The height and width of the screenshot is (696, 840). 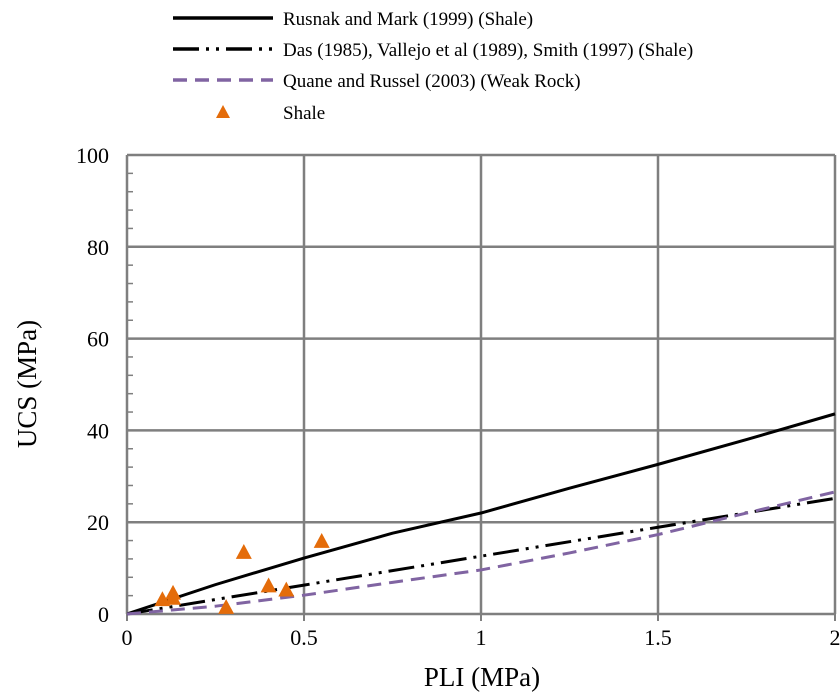 What do you see at coordinates (835, 637) in the screenshot?
I see `x-tick-label: 2` at bounding box center [835, 637].